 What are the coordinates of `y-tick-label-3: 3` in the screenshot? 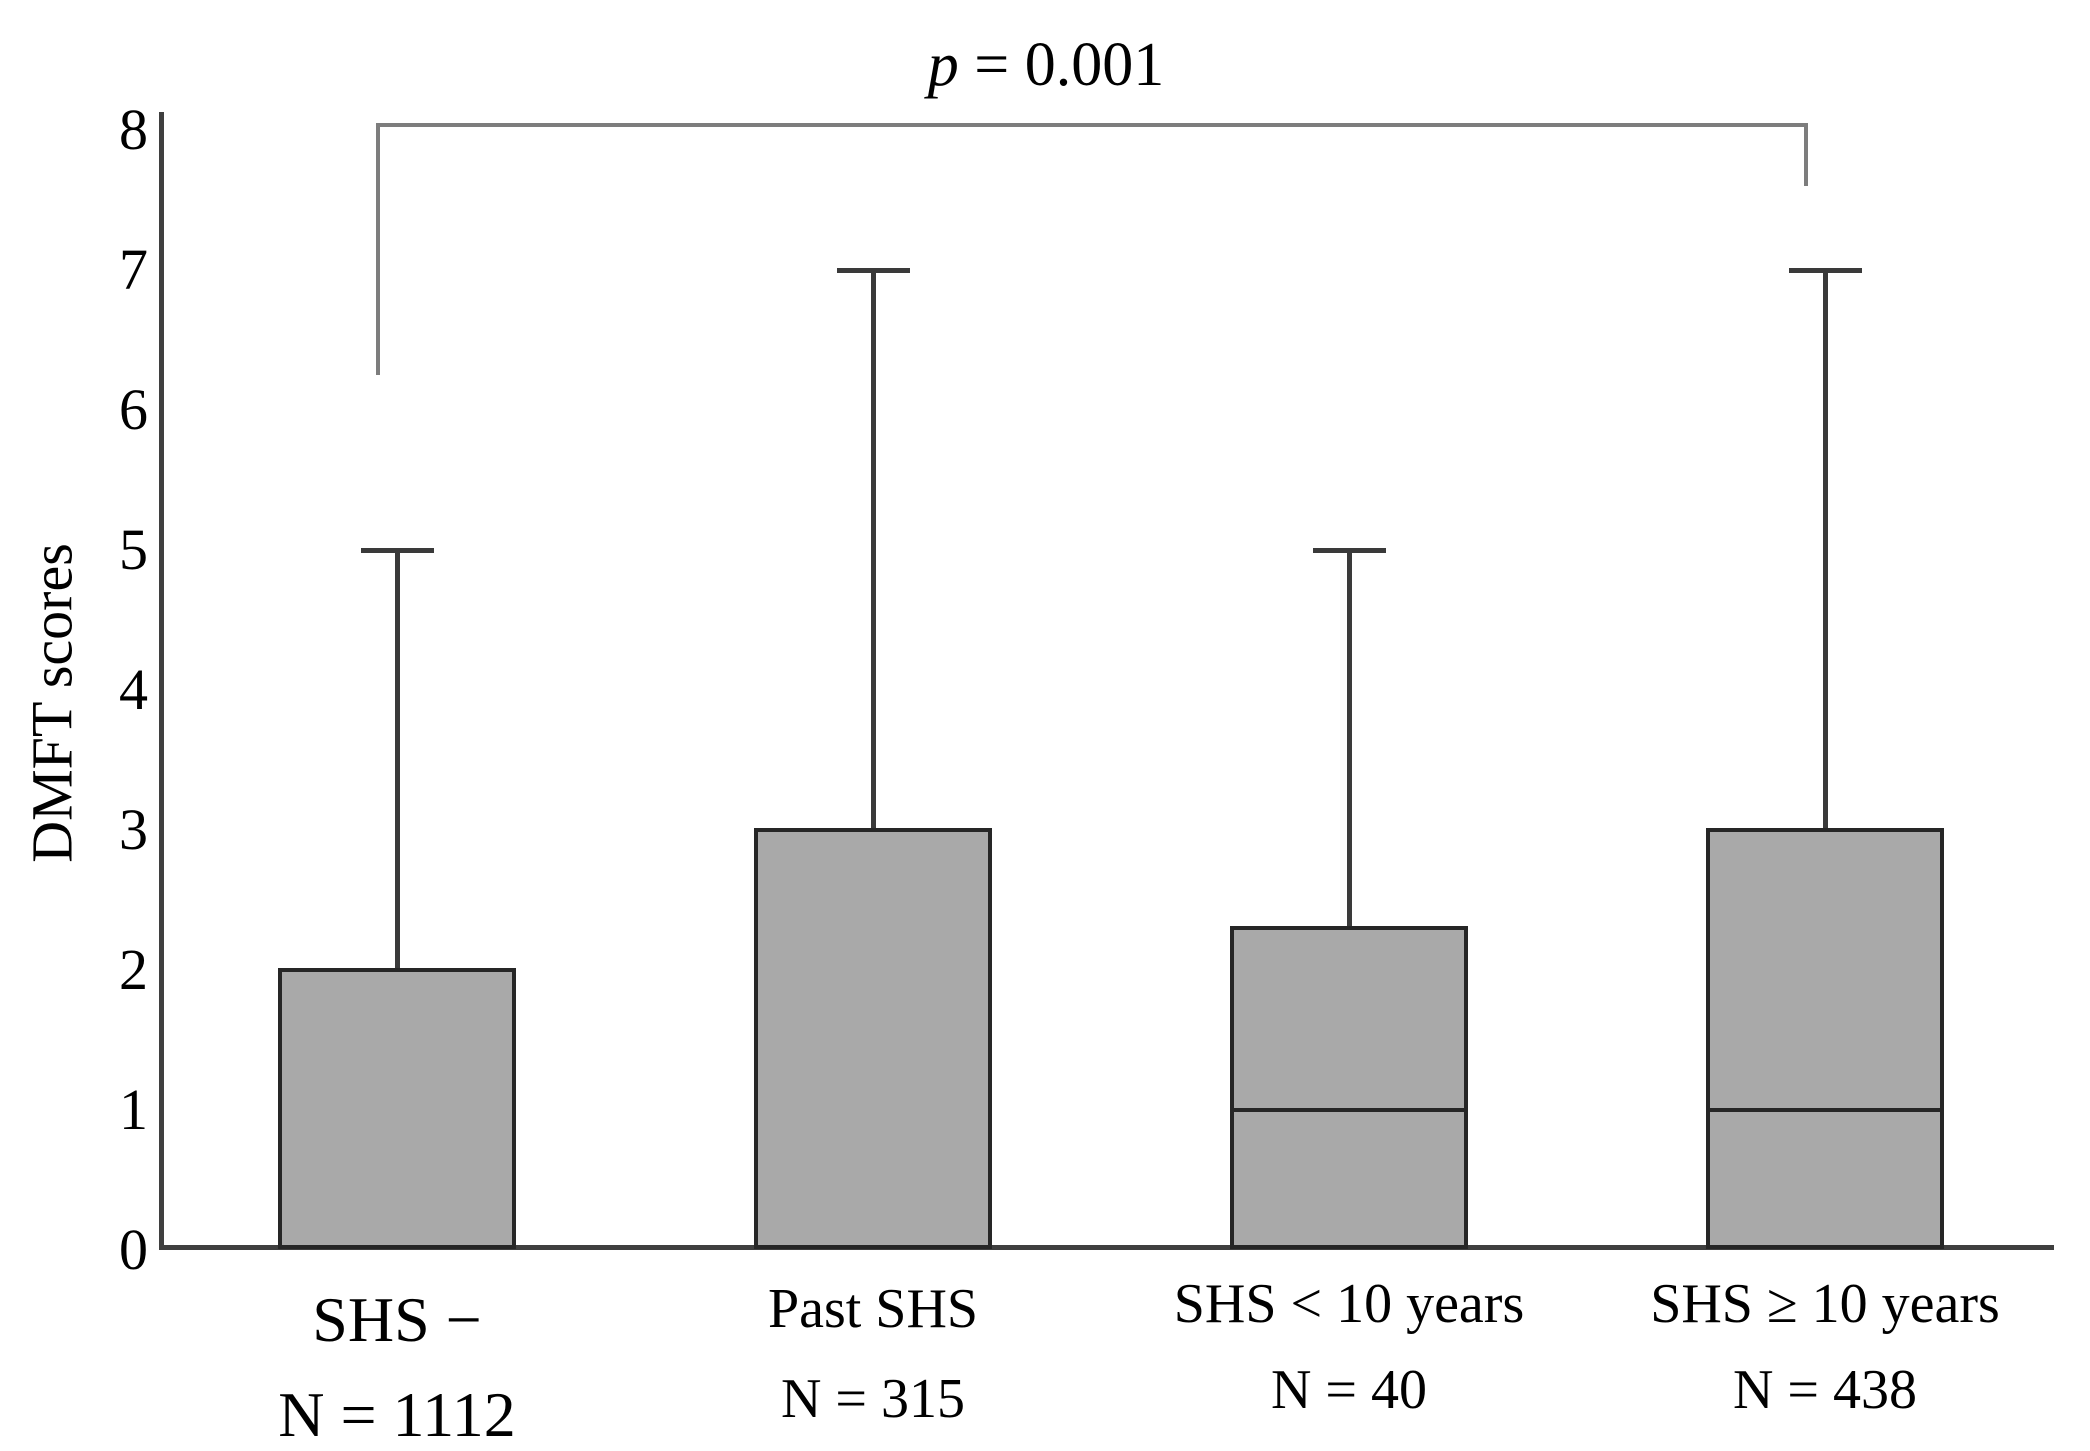 It's located at (133, 829).